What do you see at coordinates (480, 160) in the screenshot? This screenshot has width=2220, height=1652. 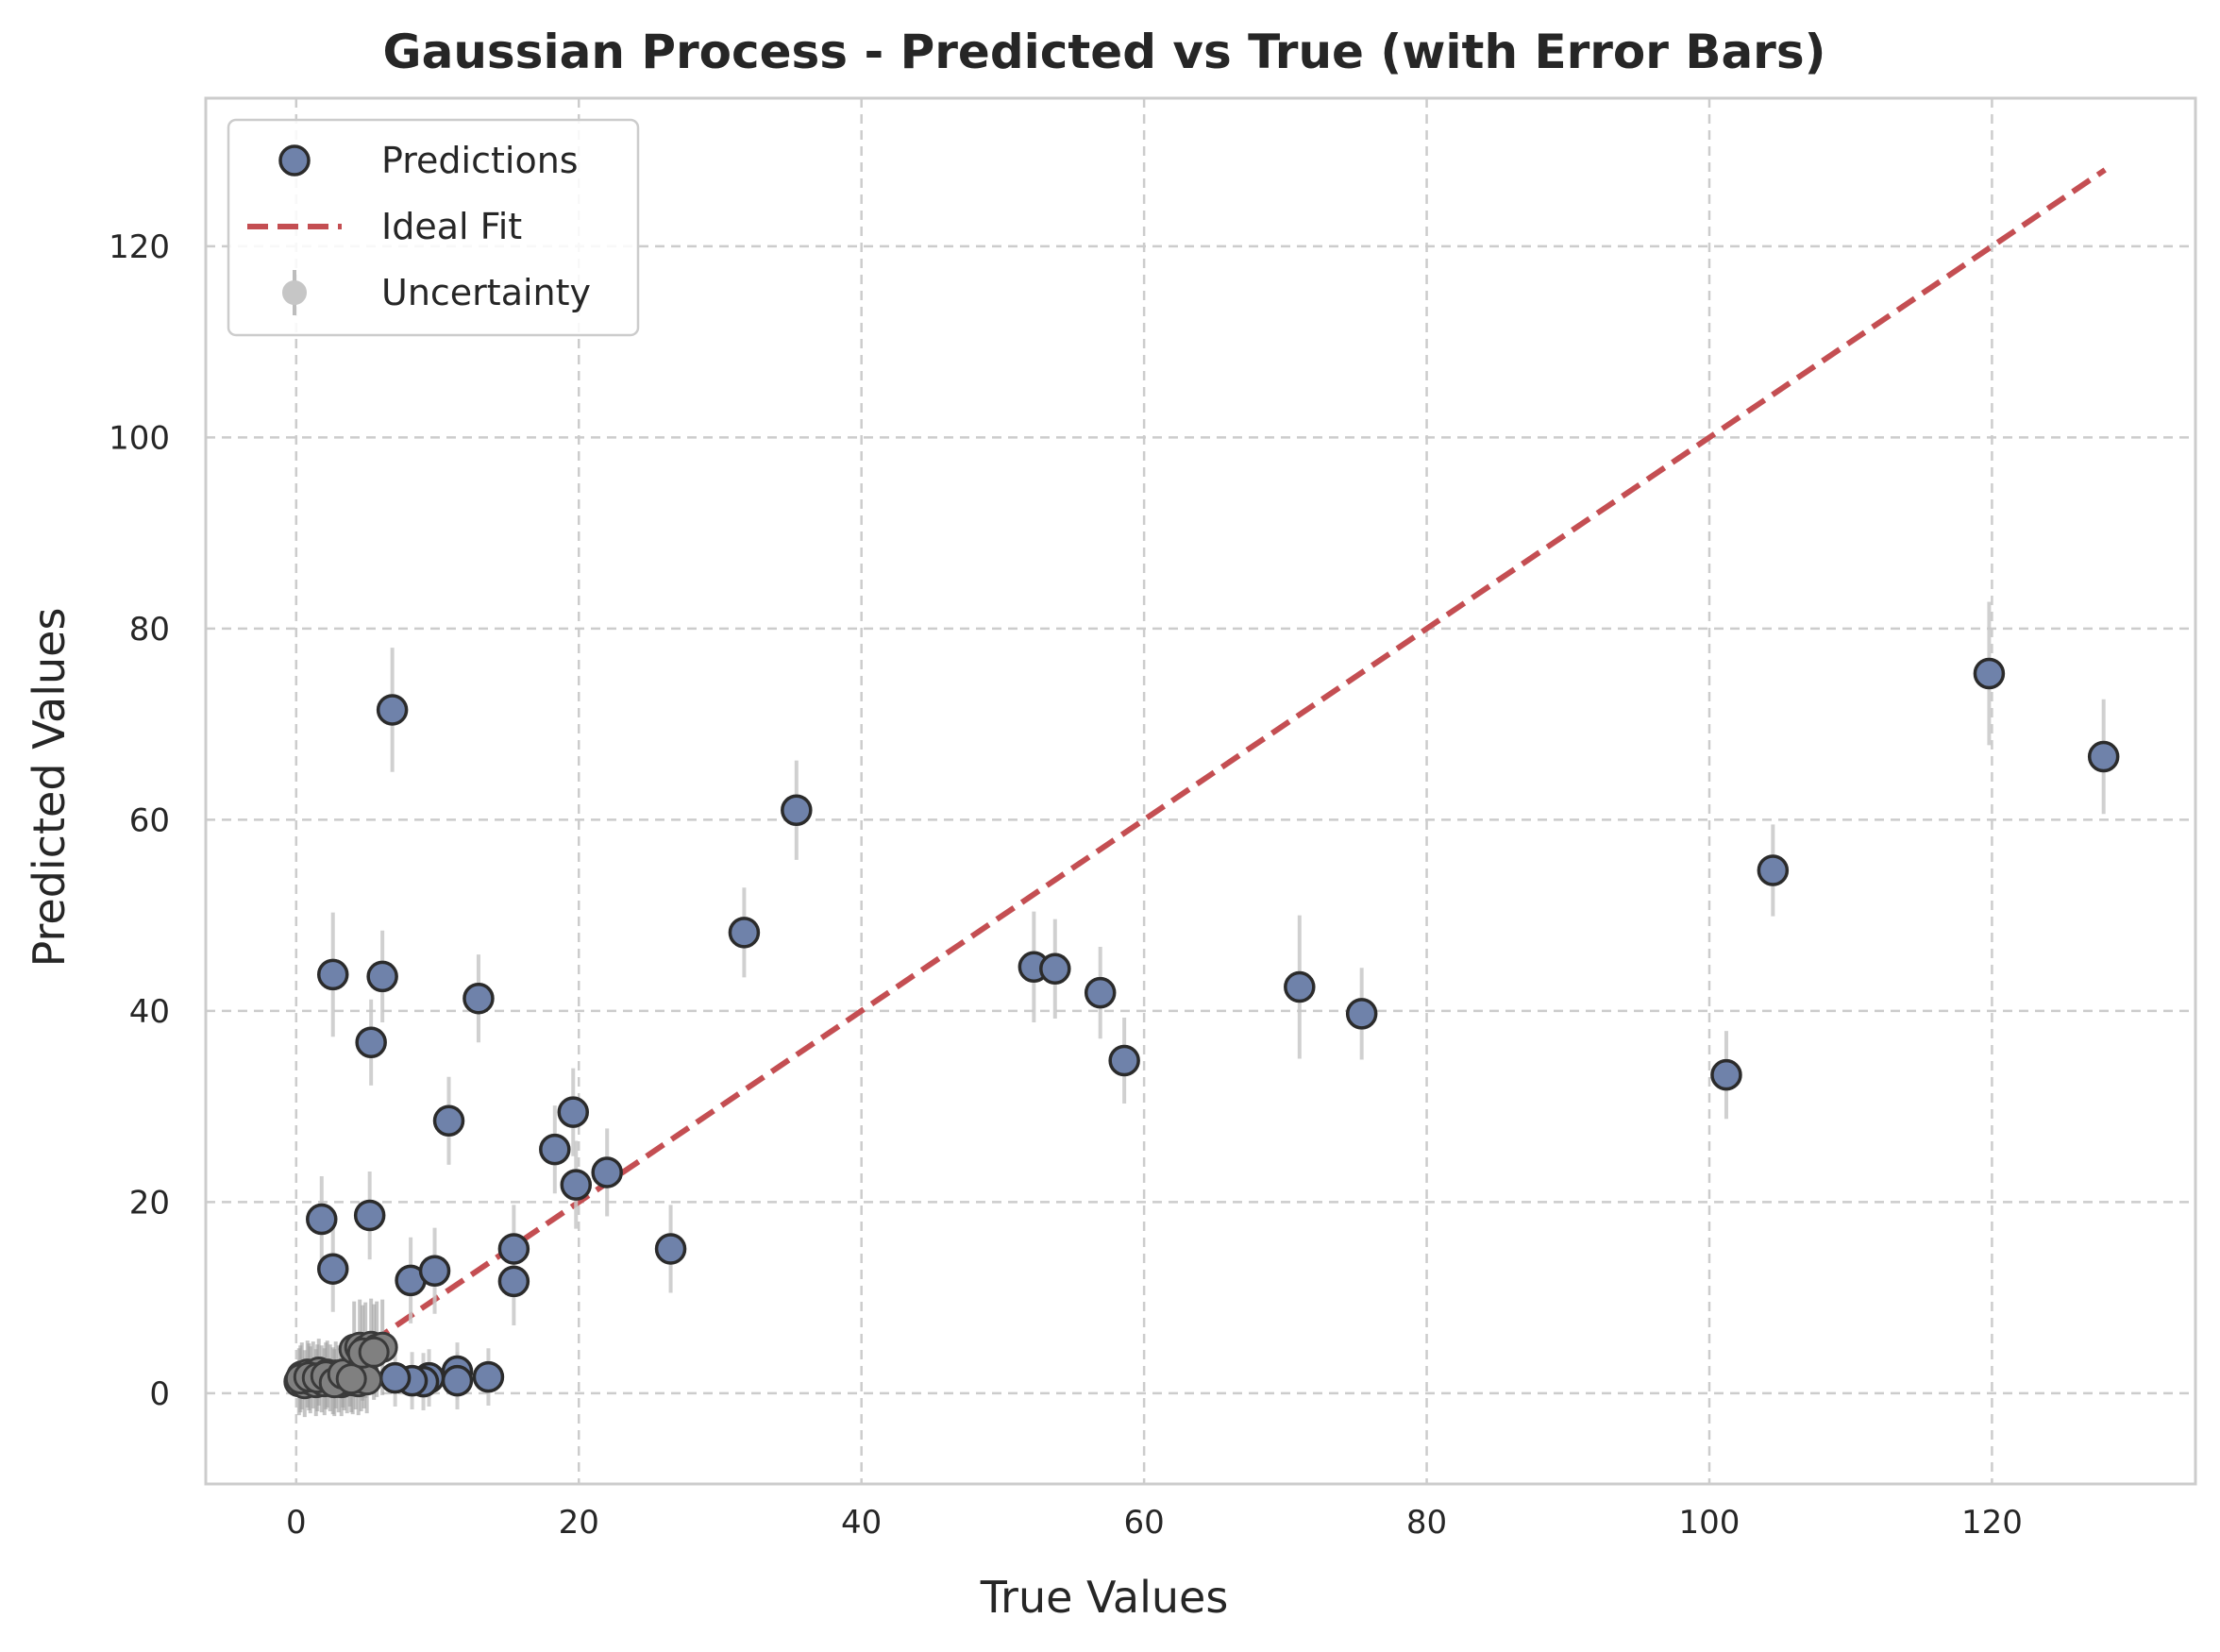 I see `legend-label: Predictions` at bounding box center [480, 160].